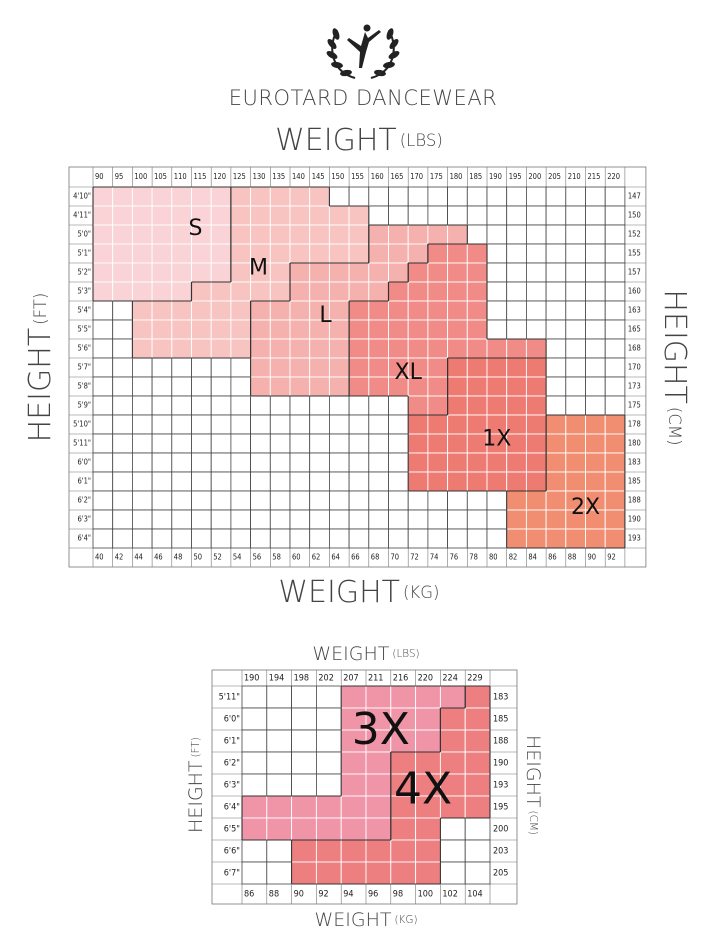 This screenshot has height=946, width=726. What do you see at coordinates (500, 764) in the screenshot?
I see `height-cm-label: 190` at bounding box center [500, 764].